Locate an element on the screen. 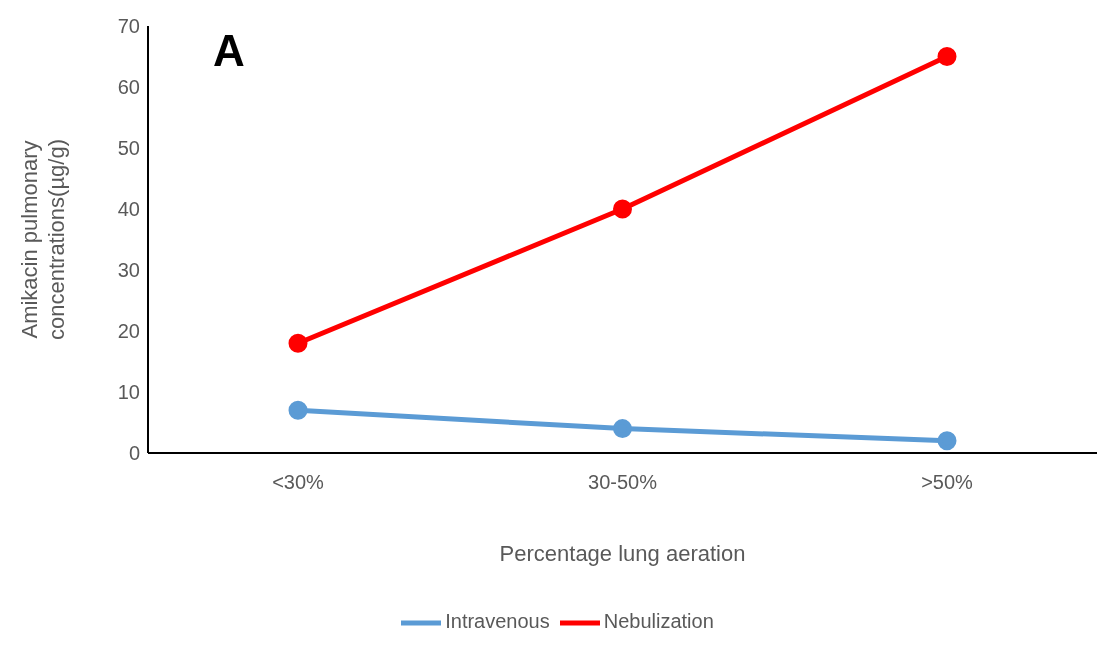  y-tick-label: 20 is located at coordinates (128, 331).